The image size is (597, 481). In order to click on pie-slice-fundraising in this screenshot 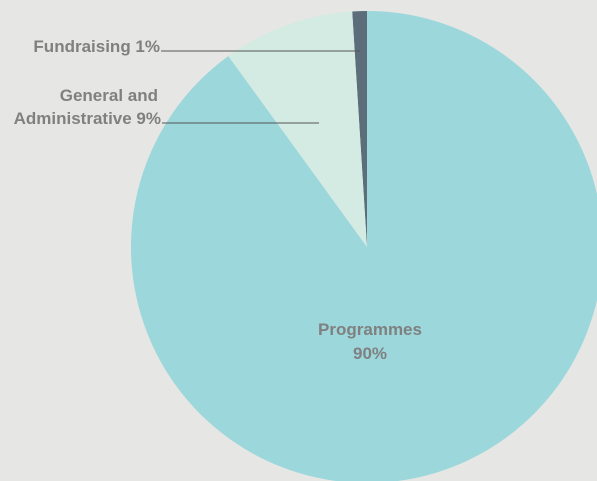, I will do `click(359, 129)`.